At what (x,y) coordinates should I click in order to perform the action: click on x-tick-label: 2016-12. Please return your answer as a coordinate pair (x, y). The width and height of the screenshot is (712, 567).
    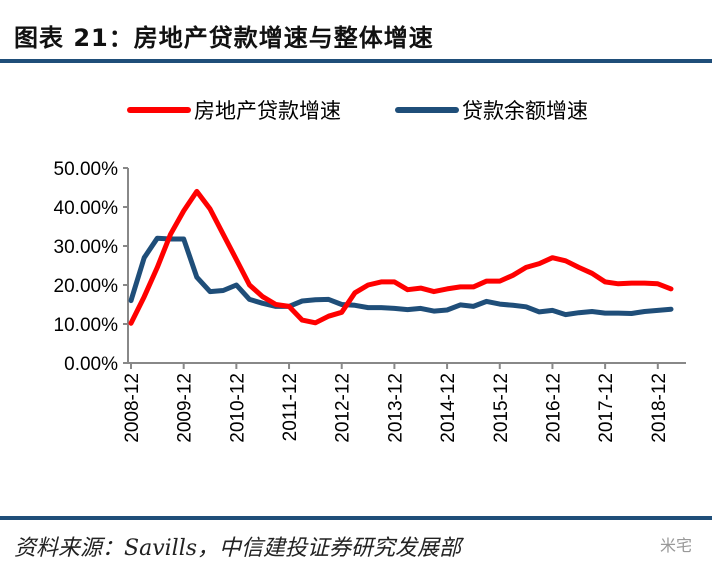
    Looking at the image, I should click on (553, 408).